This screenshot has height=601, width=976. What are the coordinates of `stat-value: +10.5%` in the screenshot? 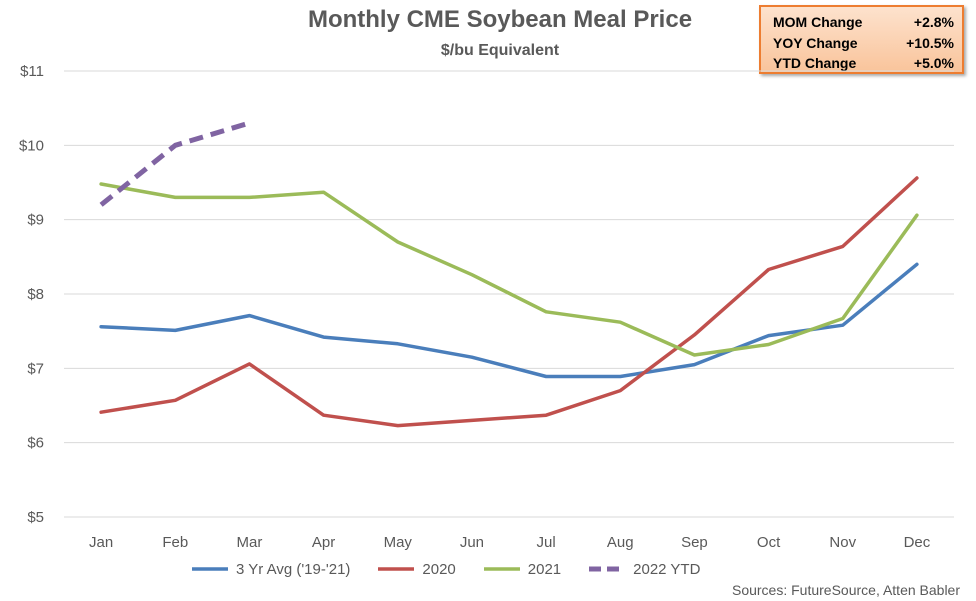 It's located at (930, 42).